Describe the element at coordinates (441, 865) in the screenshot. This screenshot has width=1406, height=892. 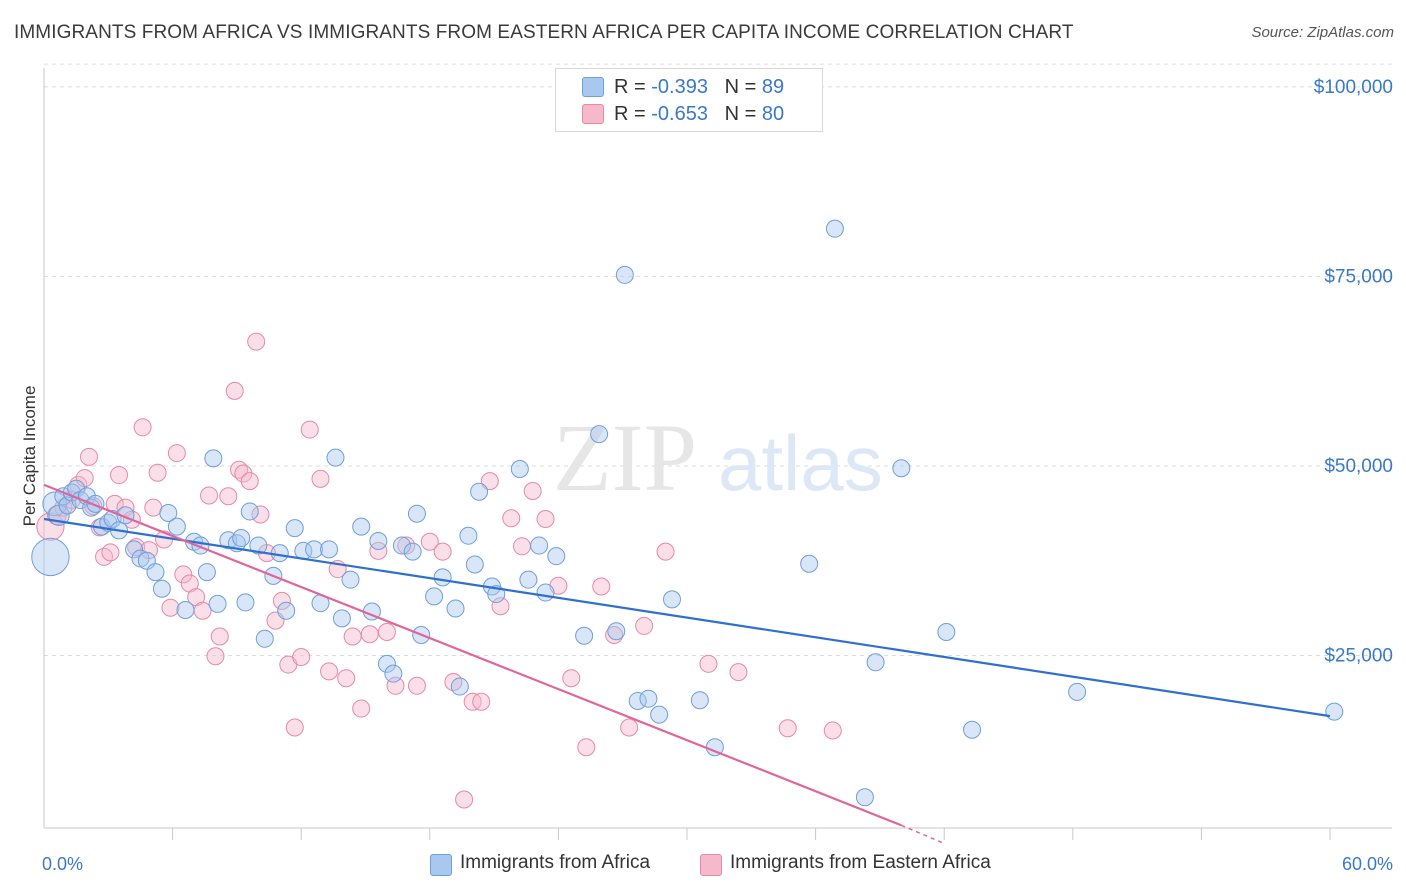
I see `bottom-legend-swatch-africa` at that location.